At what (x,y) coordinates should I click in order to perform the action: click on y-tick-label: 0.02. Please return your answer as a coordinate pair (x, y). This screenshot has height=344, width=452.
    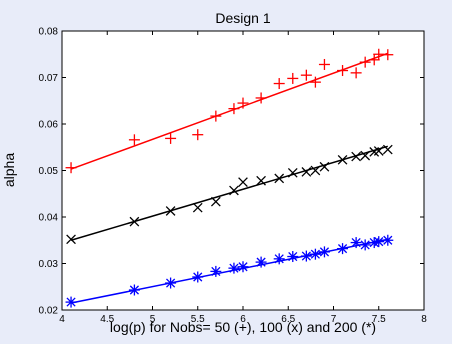
    Looking at the image, I should click on (49, 311).